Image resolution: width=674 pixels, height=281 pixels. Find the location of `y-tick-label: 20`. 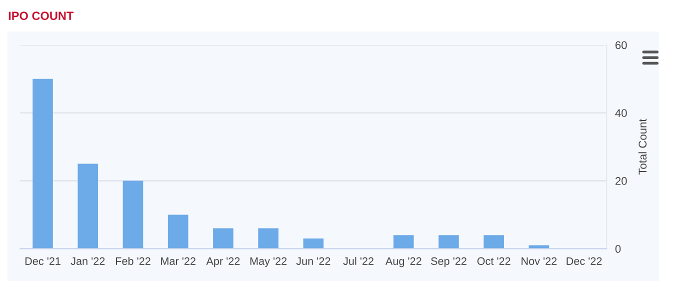

y-tick-label: 20 is located at coordinates (621, 181).